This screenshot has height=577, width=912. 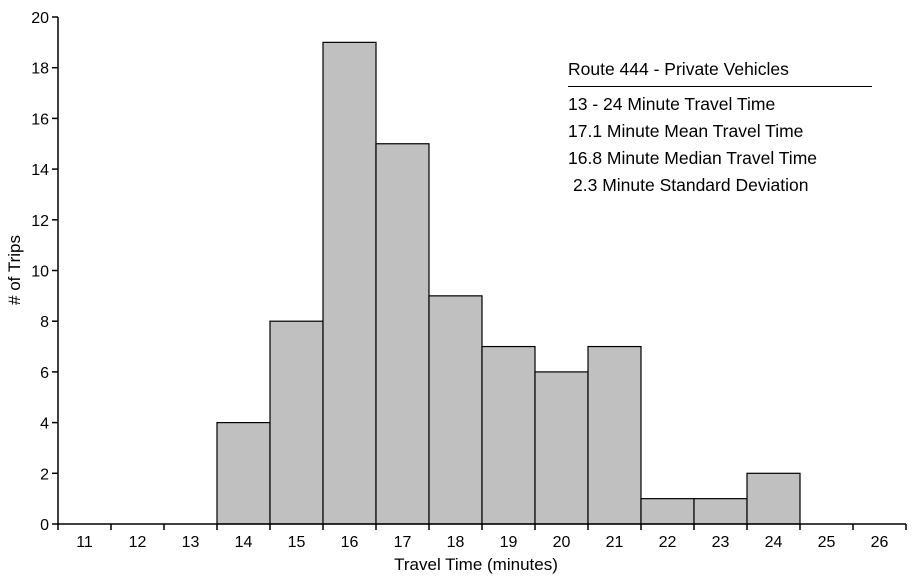 What do you see at coordinates (562, 542) in the screenshot?
I see `x-tick-label: 20` at bounding box center [562, 542].